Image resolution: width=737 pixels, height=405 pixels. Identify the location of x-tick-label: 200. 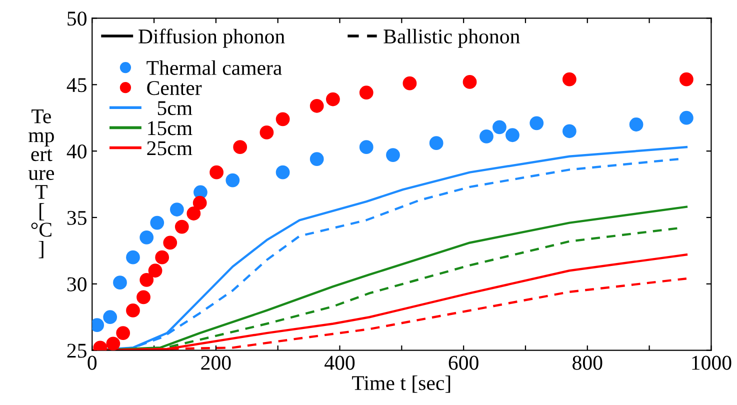
(216, 363).